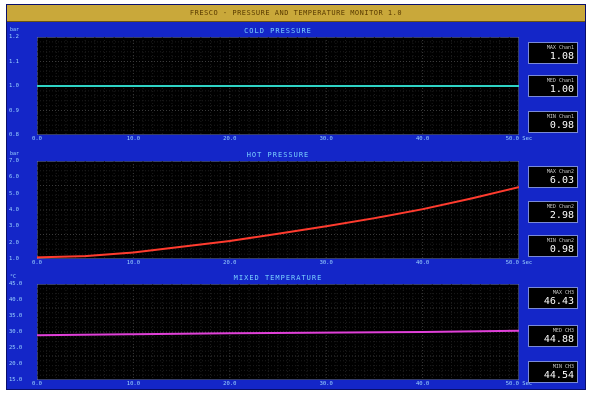 This screenshot has width=592, height=394. I want to click on y-tick-label: 0.9, so click(14, 110).